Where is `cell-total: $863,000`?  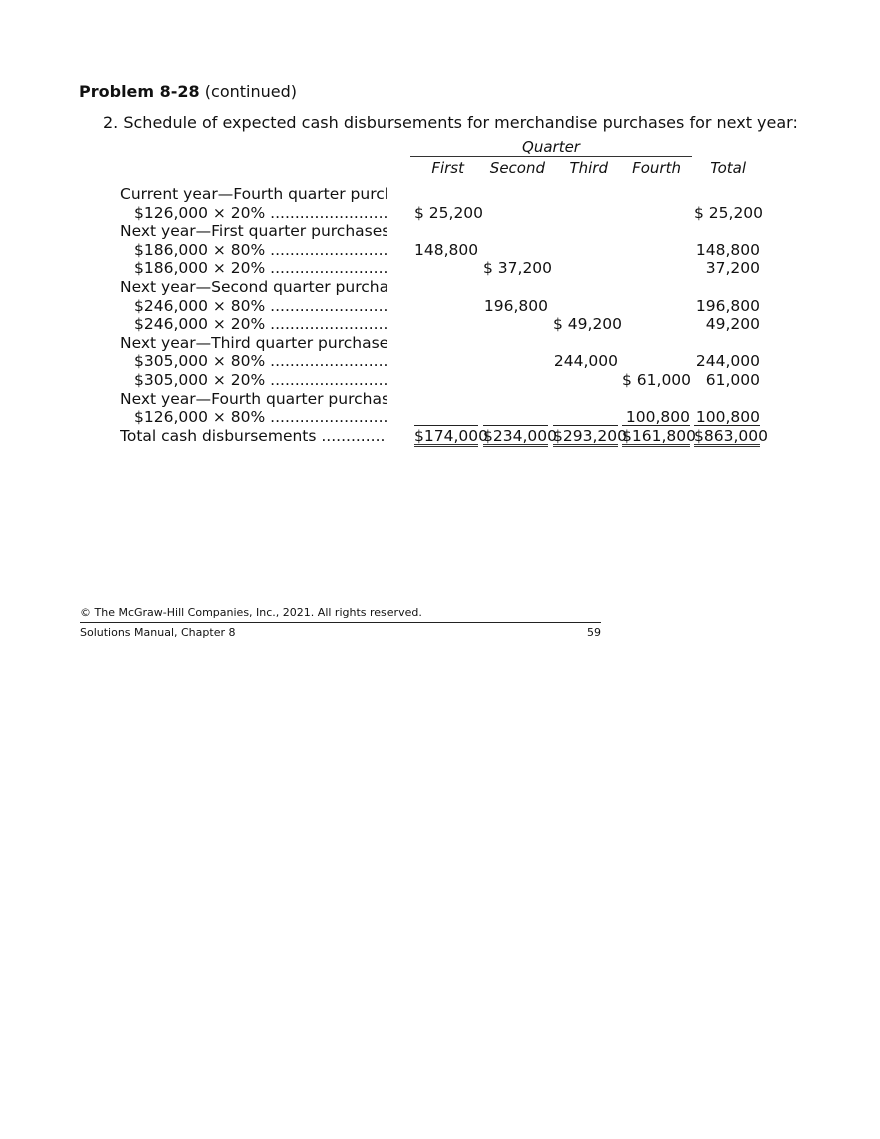 cell-total: $863,000 is located at coordinates (731, 436).